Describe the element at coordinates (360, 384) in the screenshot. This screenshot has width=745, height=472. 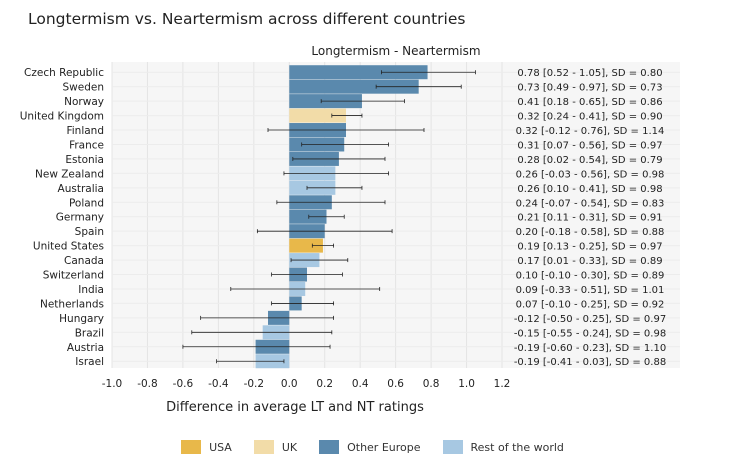
I see `x-tick-label: 0.4` at that location.